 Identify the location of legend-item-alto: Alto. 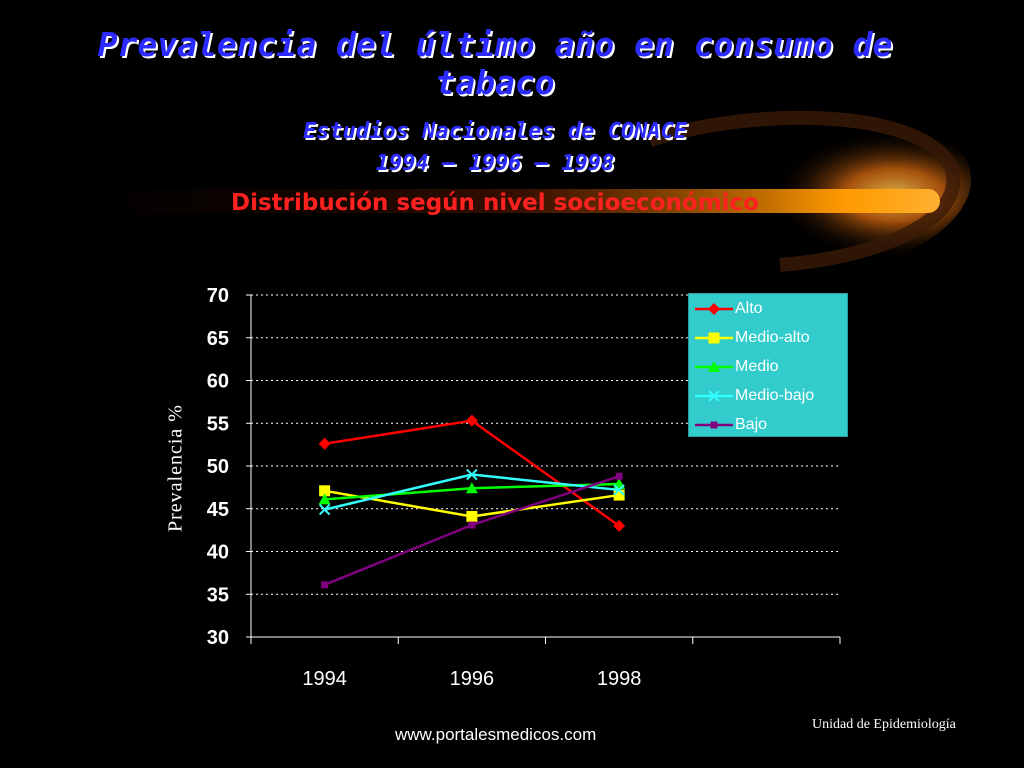
(729, 309).